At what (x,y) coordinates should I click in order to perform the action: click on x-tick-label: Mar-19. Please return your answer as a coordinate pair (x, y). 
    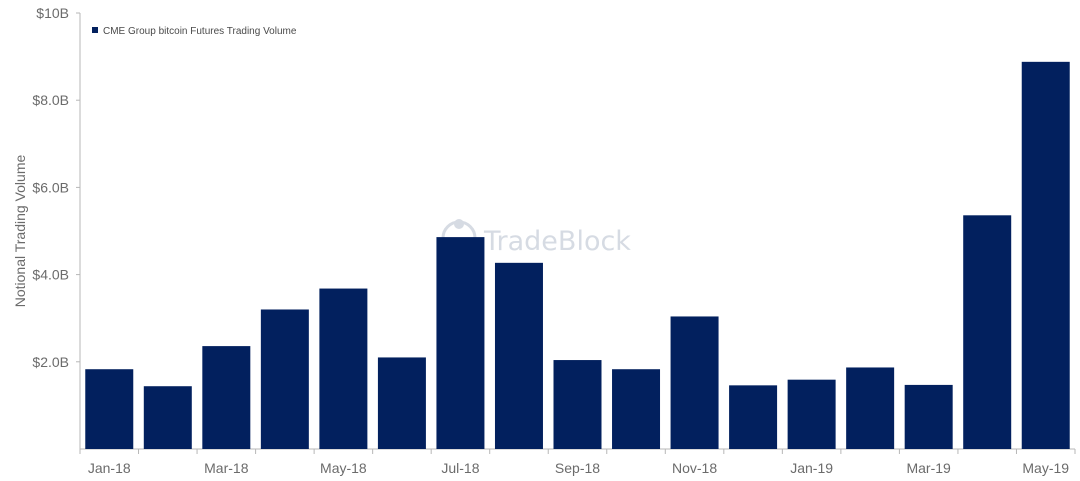
    Looking at the image, I should click on (928, 468).